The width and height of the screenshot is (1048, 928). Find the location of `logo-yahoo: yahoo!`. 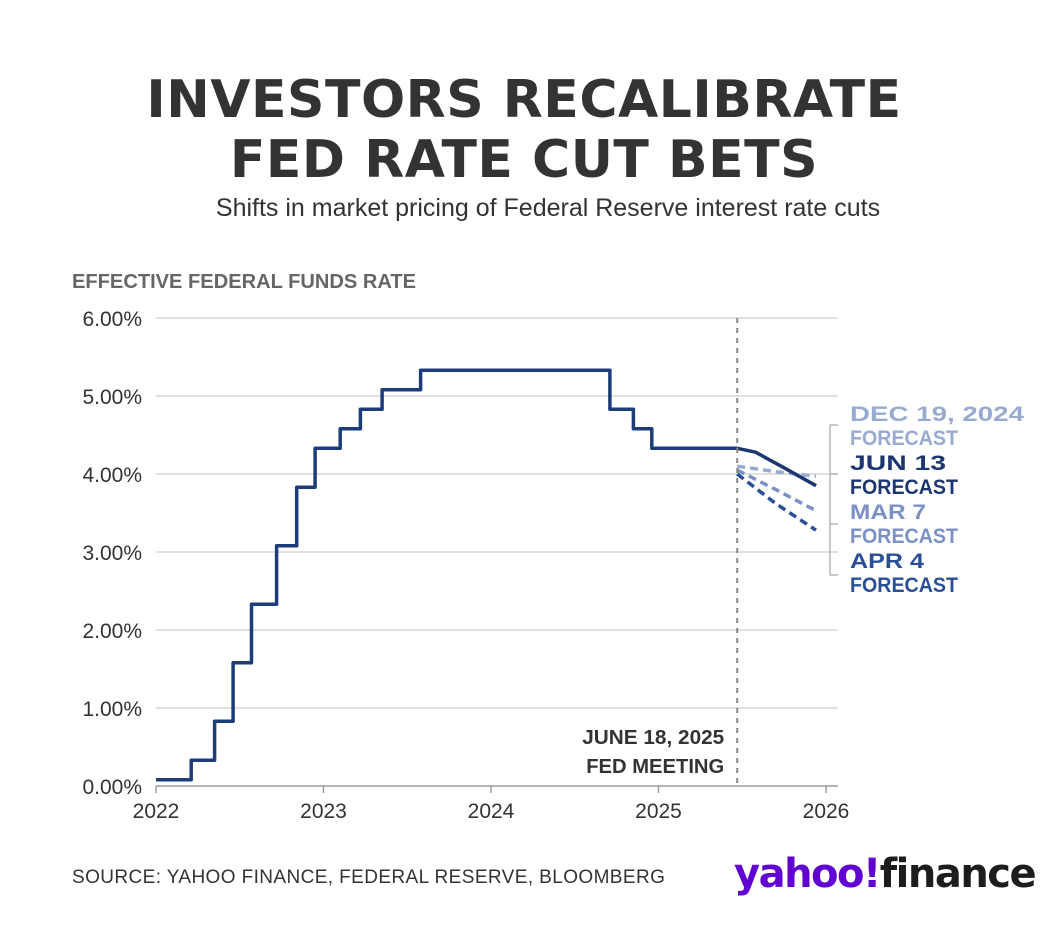

logo-yahoo: yahoo! is located at coordinates (807, 874).